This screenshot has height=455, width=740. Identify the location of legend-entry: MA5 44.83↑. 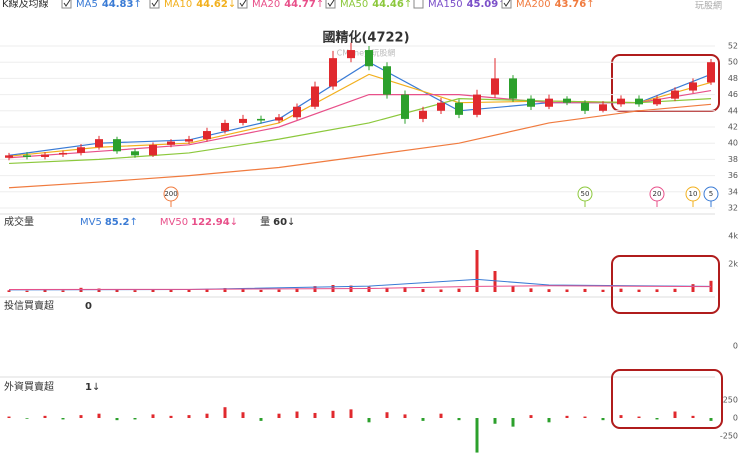
(109, 5).